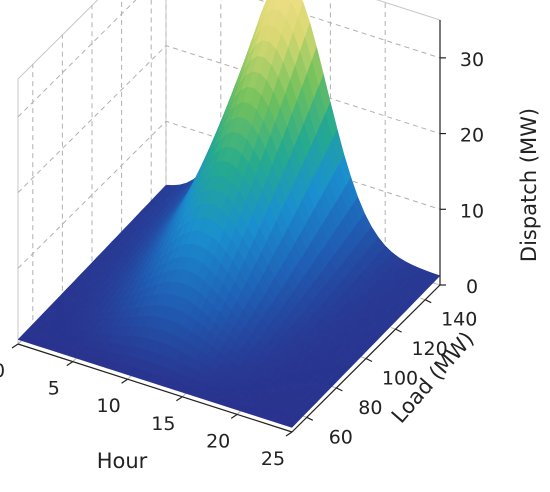  Describe the element at coordinates (2, 371) in the screenshot. I see `x-tick-label: 0` at that location.